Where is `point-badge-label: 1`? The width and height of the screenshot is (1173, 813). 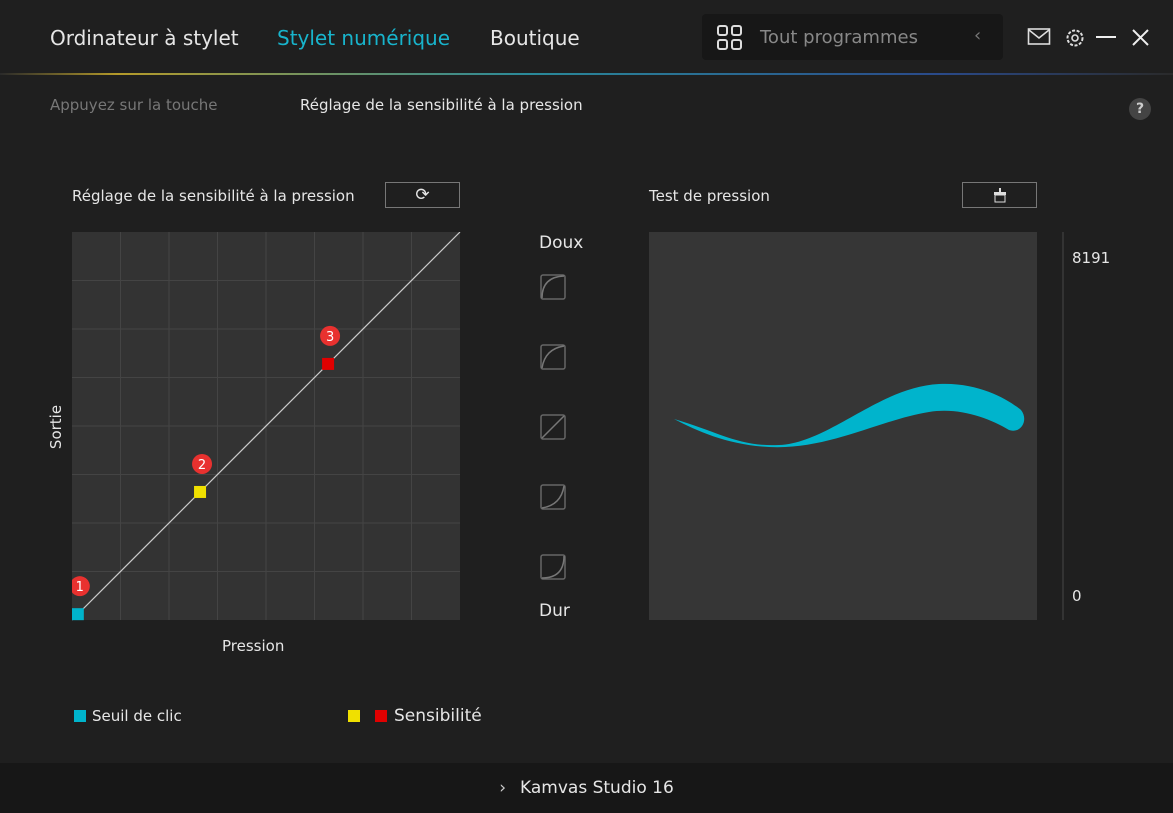
point-badge-label: 1 is located at coordinates (80, 587).